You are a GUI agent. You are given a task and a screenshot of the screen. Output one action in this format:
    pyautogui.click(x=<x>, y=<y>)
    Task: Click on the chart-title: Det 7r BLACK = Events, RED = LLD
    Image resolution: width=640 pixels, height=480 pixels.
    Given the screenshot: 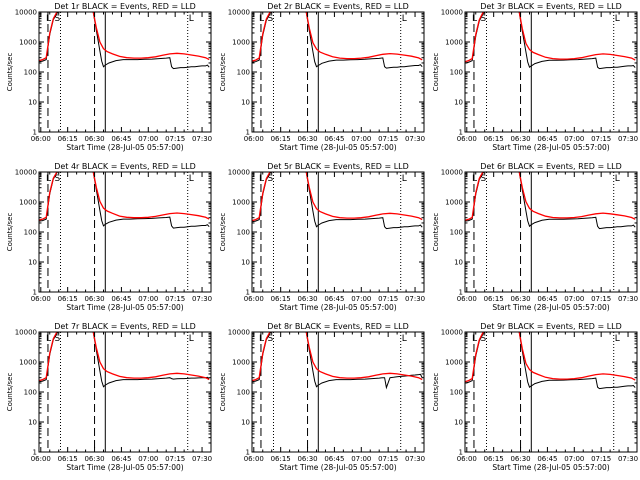 What is the action you would take?
    pyautogui.click(x=125, y=326)
    